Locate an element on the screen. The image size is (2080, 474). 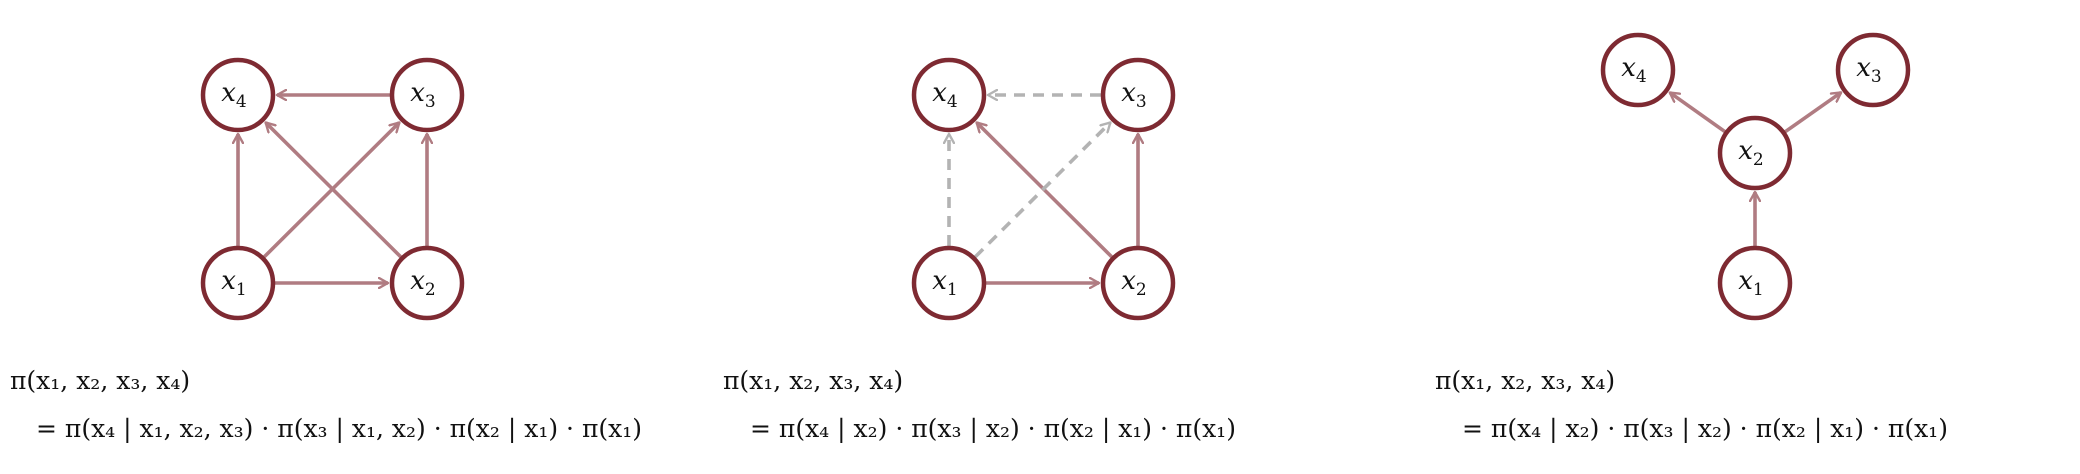
diagram-3-node-x3: x3 is located at coordinates (1873, 70).